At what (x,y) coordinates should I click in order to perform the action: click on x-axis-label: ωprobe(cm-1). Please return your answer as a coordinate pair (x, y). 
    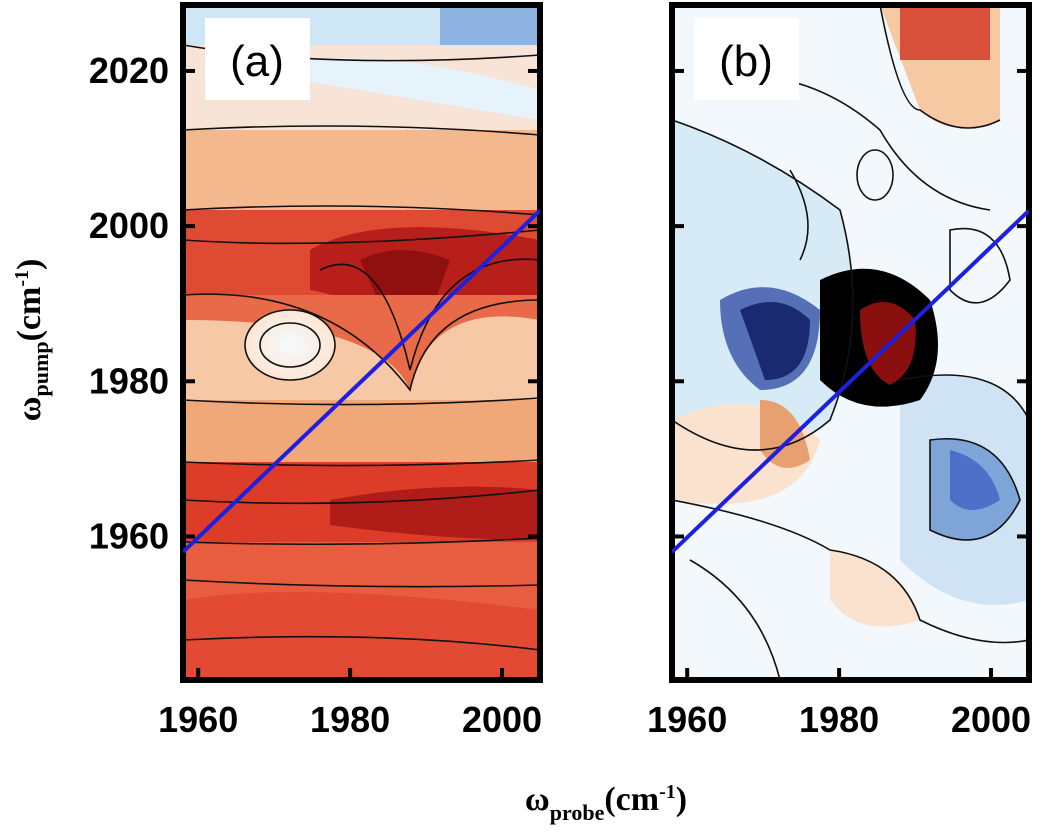
    Looking at the image, I should click on (606, 803).